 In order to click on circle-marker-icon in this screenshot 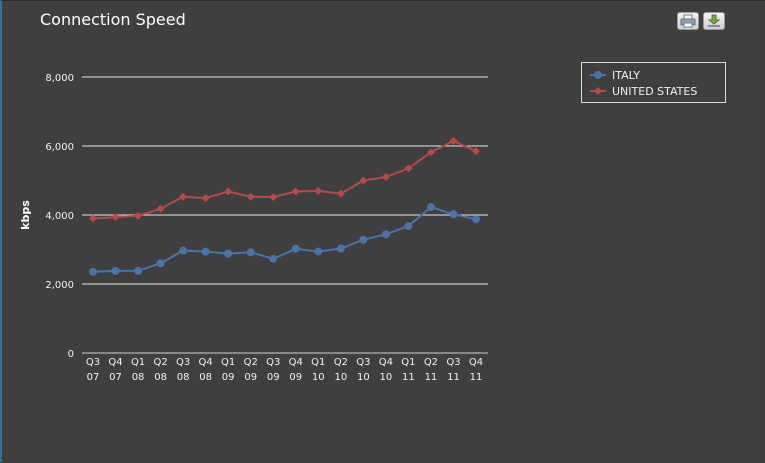, I will do `click(598, 75)`.